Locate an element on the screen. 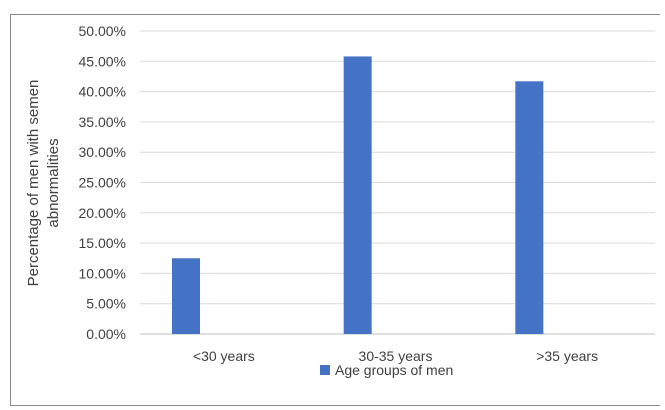 This screenshot has height=410, width=665. x-tick-label: <30 years is located at coordinates (224, 356).